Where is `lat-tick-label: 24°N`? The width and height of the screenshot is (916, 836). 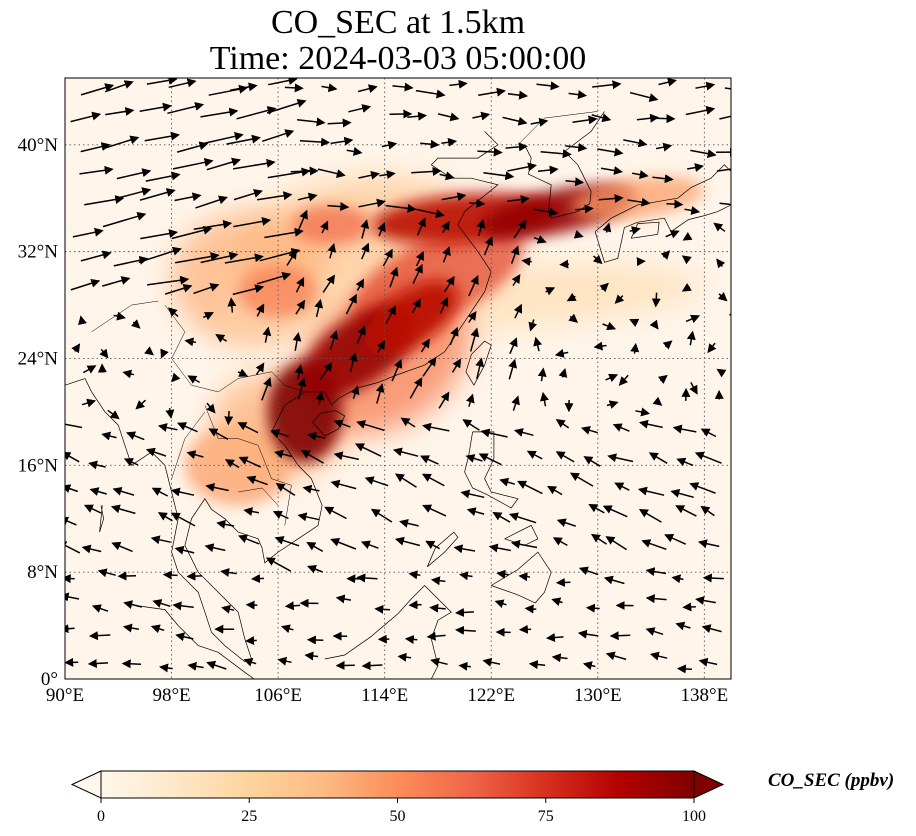
lat-tick-label: 24°N is located at coordinates (38, 358).